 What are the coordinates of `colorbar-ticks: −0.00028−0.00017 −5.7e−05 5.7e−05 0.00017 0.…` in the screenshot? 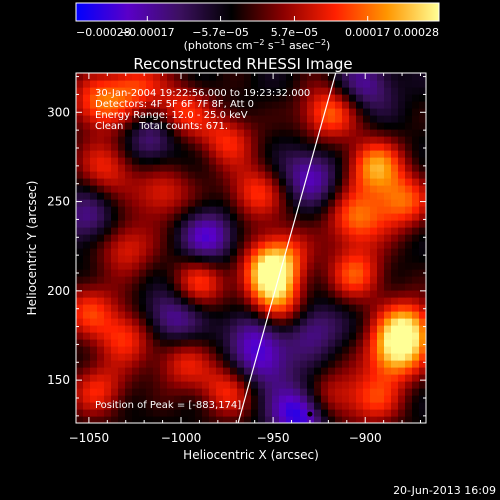 It's located at (257, 27).